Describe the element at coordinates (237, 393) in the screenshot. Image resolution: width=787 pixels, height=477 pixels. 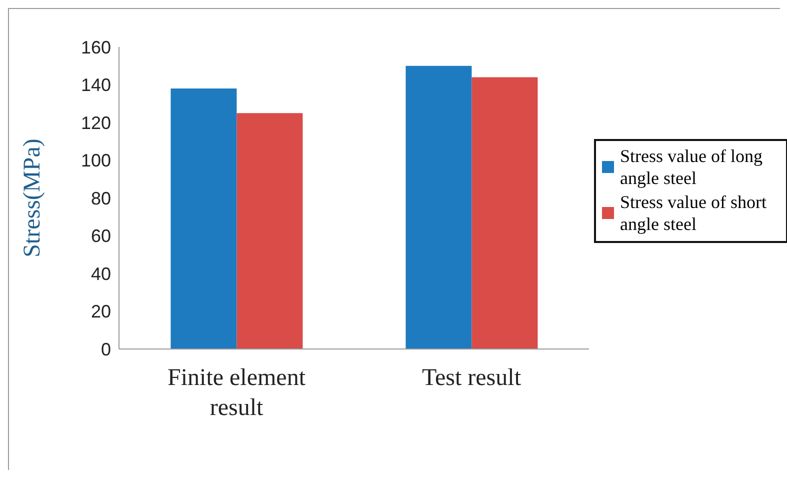
I see `x-tick-label: Finite element result` at that location.